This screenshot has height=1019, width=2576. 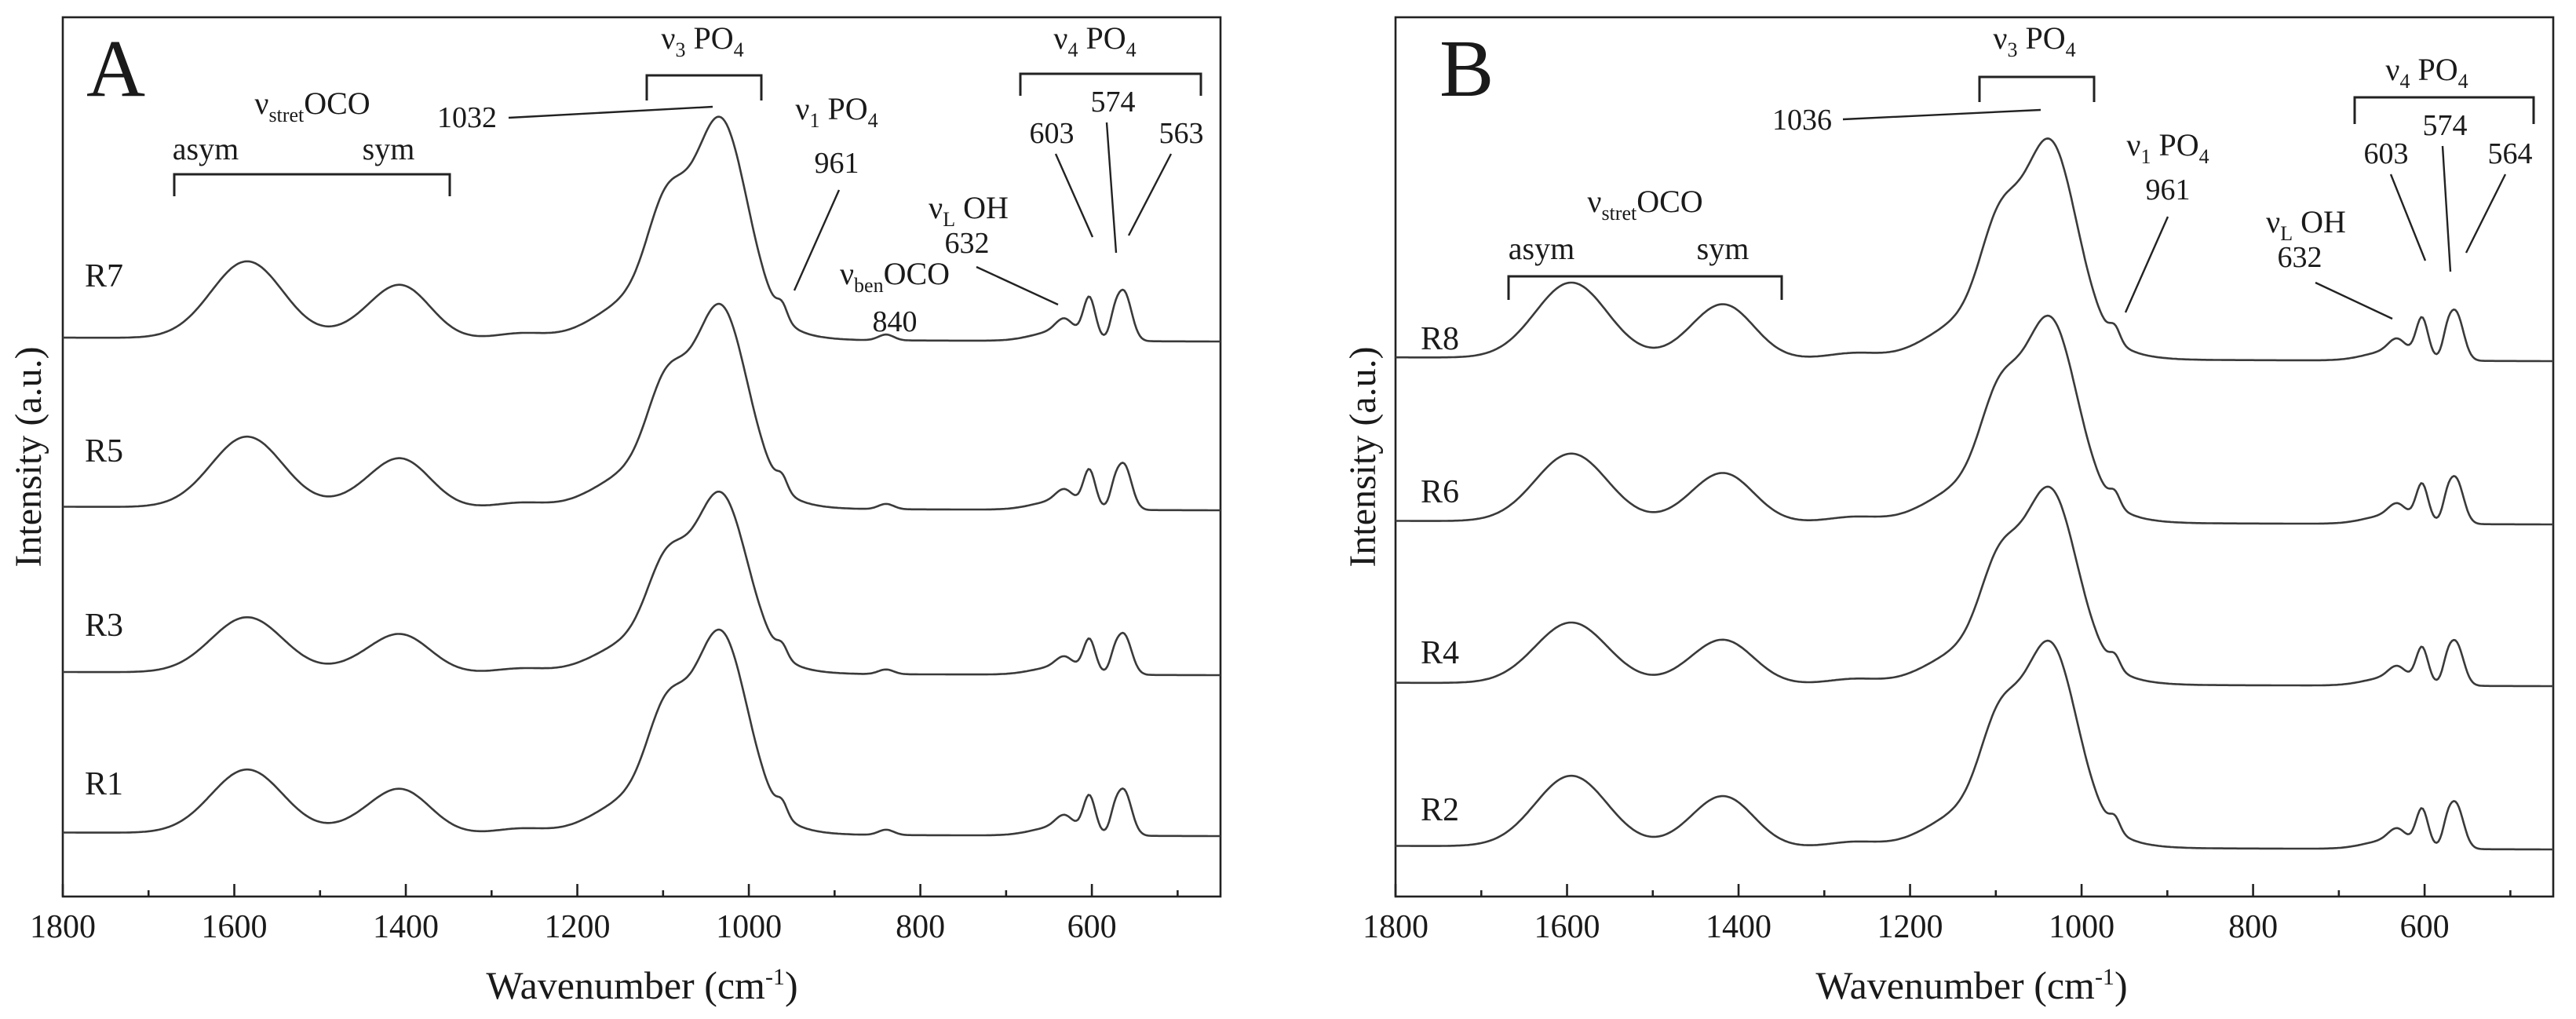 What do you see at coordinates (1724, 248) in the screenshot?
I see `panel-b-sym-label: sym` at bounding box center [1724, 248].